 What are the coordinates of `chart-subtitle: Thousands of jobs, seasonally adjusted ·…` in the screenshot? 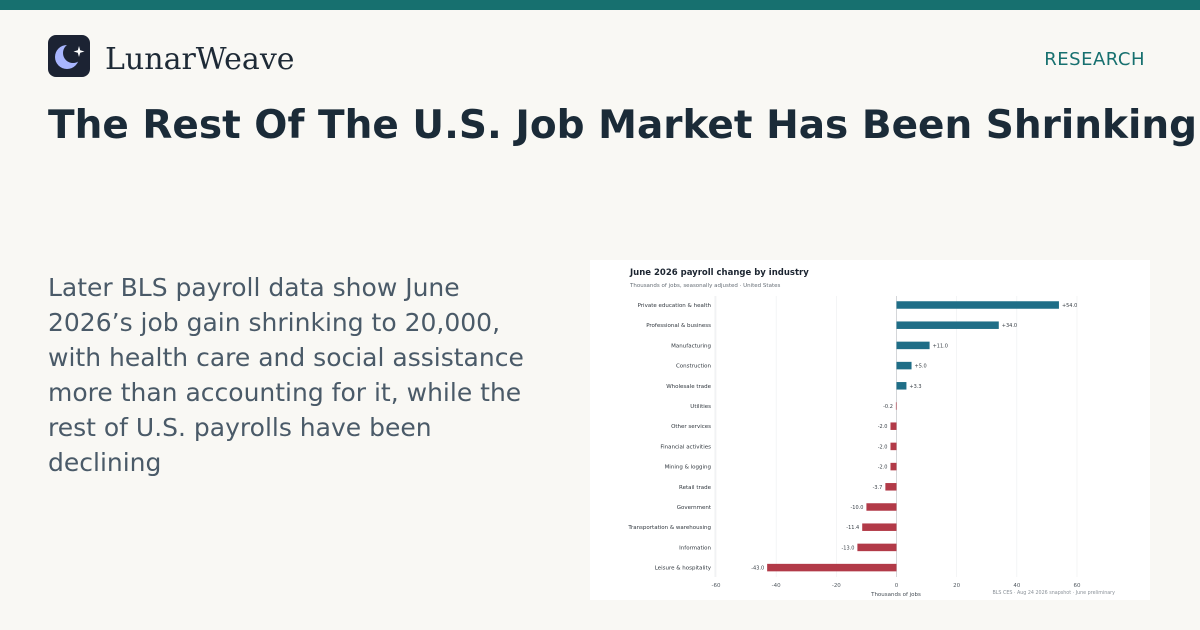 It's located at (704, 286).